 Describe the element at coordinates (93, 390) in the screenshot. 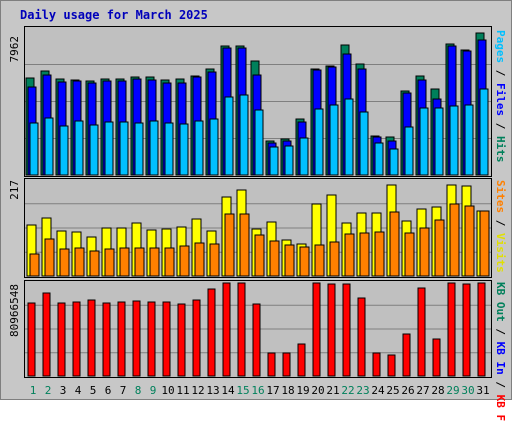

I see `day-label: 5` at that location.